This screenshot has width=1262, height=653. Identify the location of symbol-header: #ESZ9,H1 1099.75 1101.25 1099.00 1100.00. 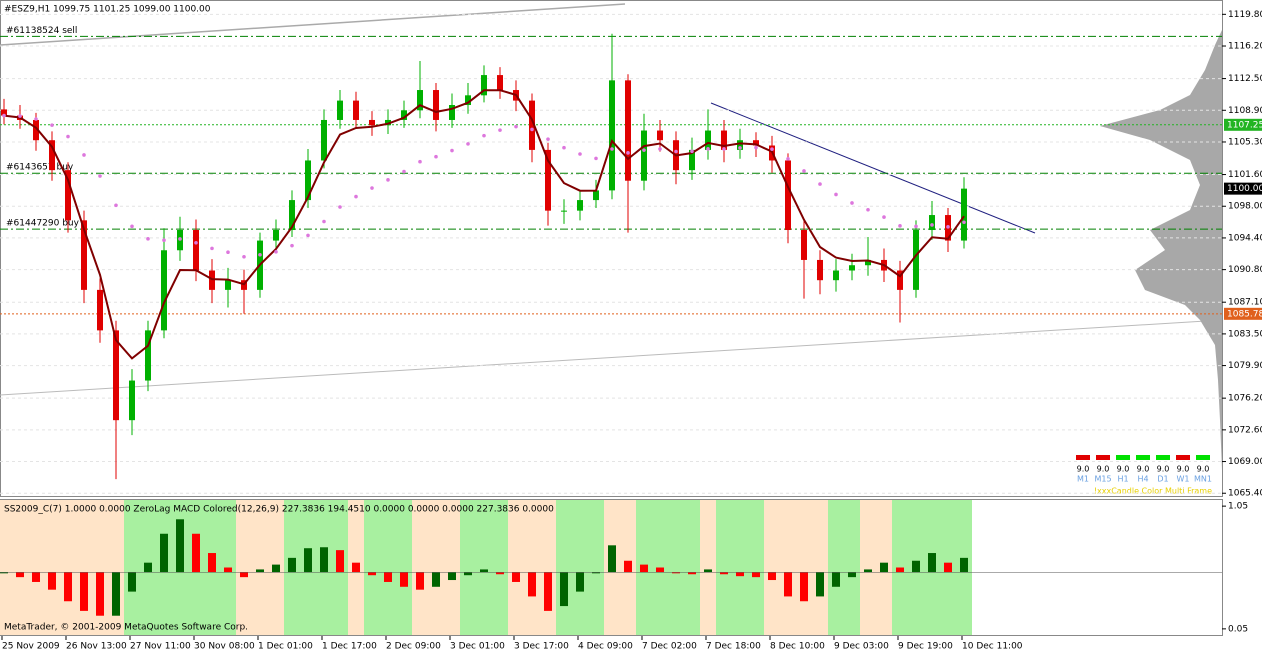
(107, 10).